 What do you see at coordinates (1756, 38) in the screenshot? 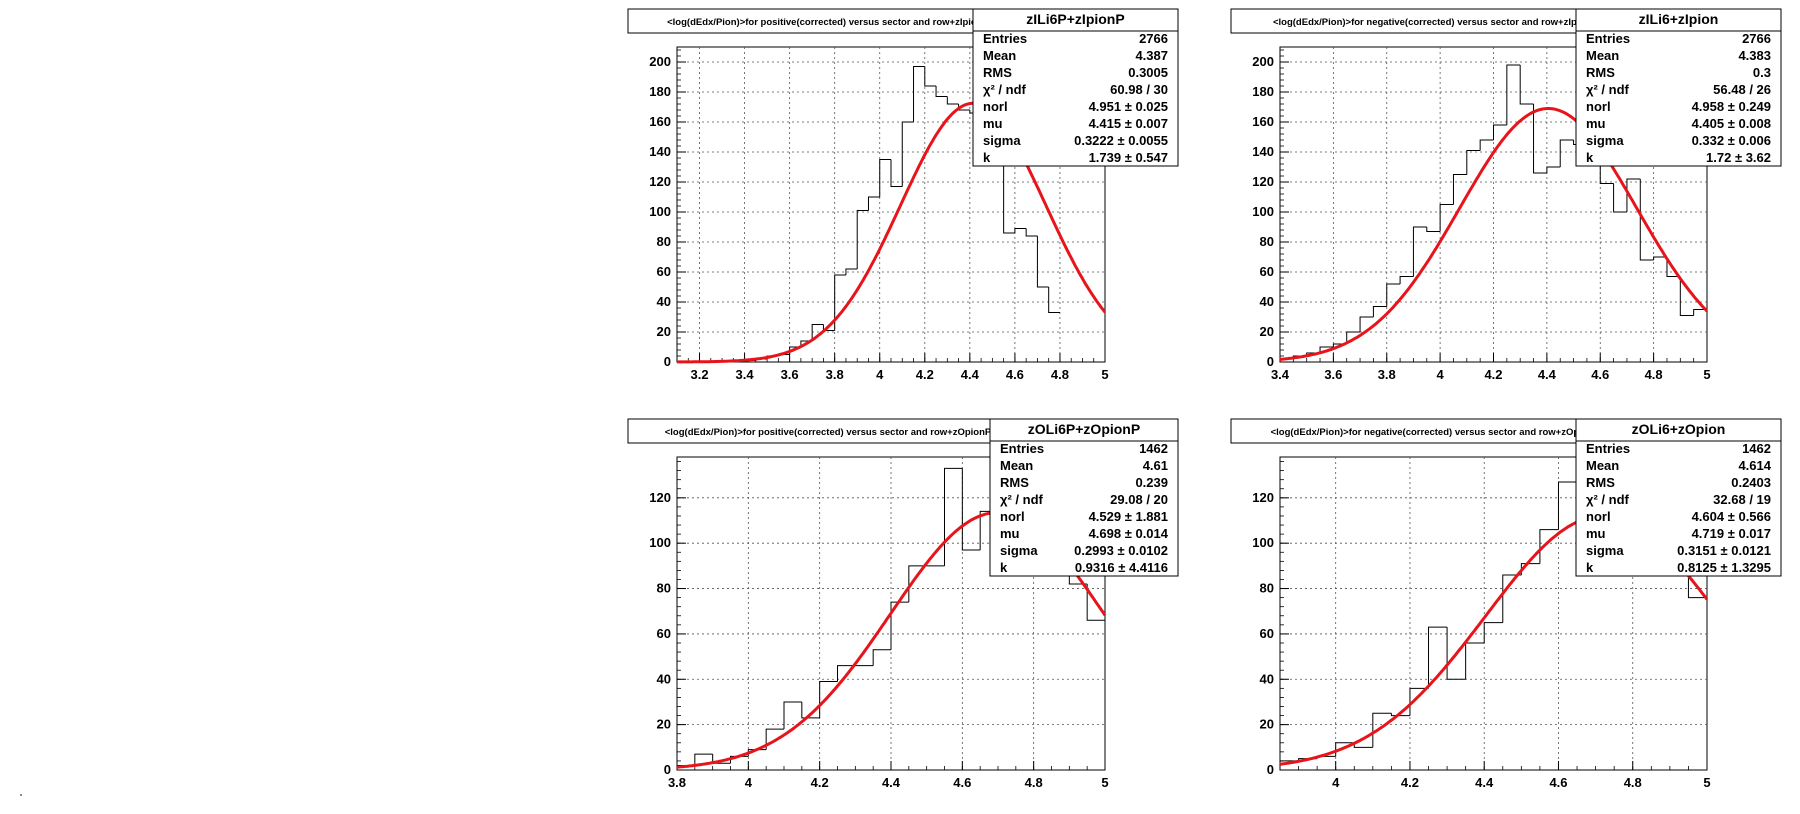
I see `stats-value: 2766` at bounding box center [1756, 38].